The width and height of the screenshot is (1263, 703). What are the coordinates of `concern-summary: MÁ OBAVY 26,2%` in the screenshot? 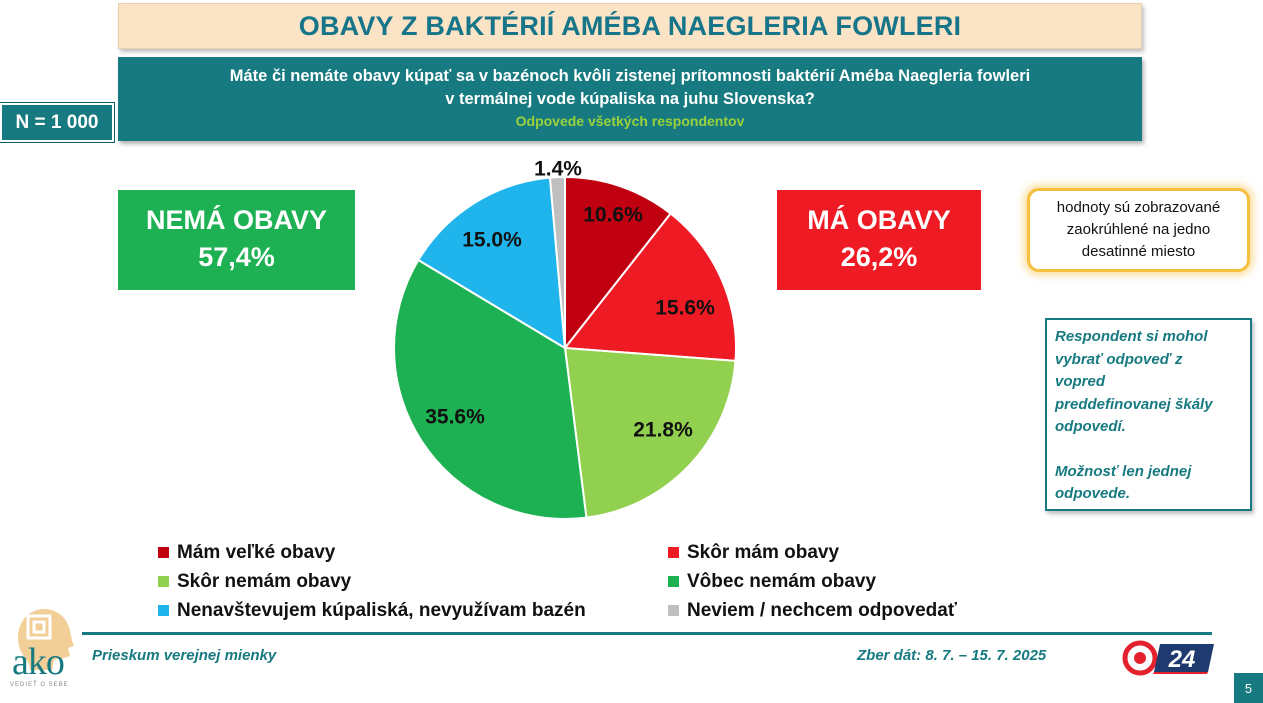 It's located at (879, 240).